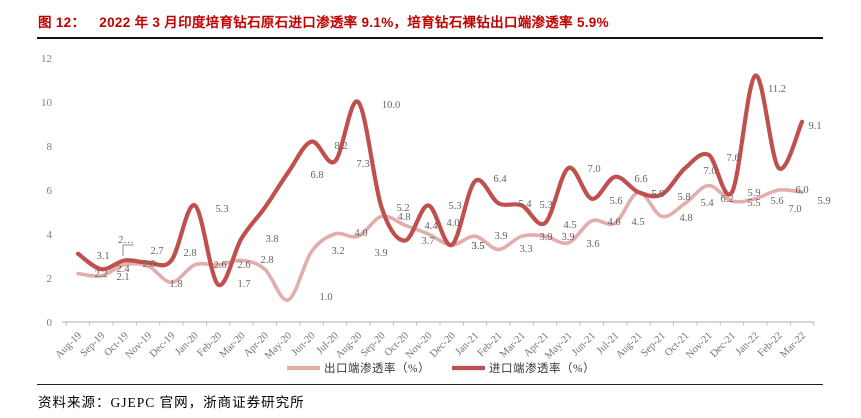  What do you see at coordinates (349, 345) in the screenshot?
I see `x-tick-label: Aug-20` at bounding box center [349, 345].